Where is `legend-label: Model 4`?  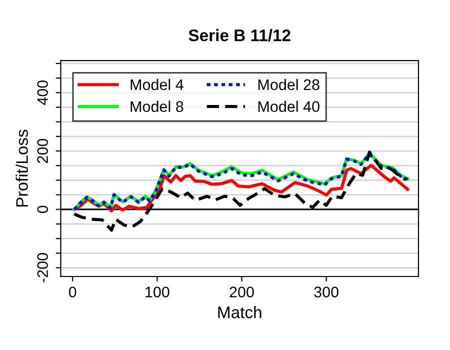
legend-label: Model 4 is located at coordinates (157, 84).